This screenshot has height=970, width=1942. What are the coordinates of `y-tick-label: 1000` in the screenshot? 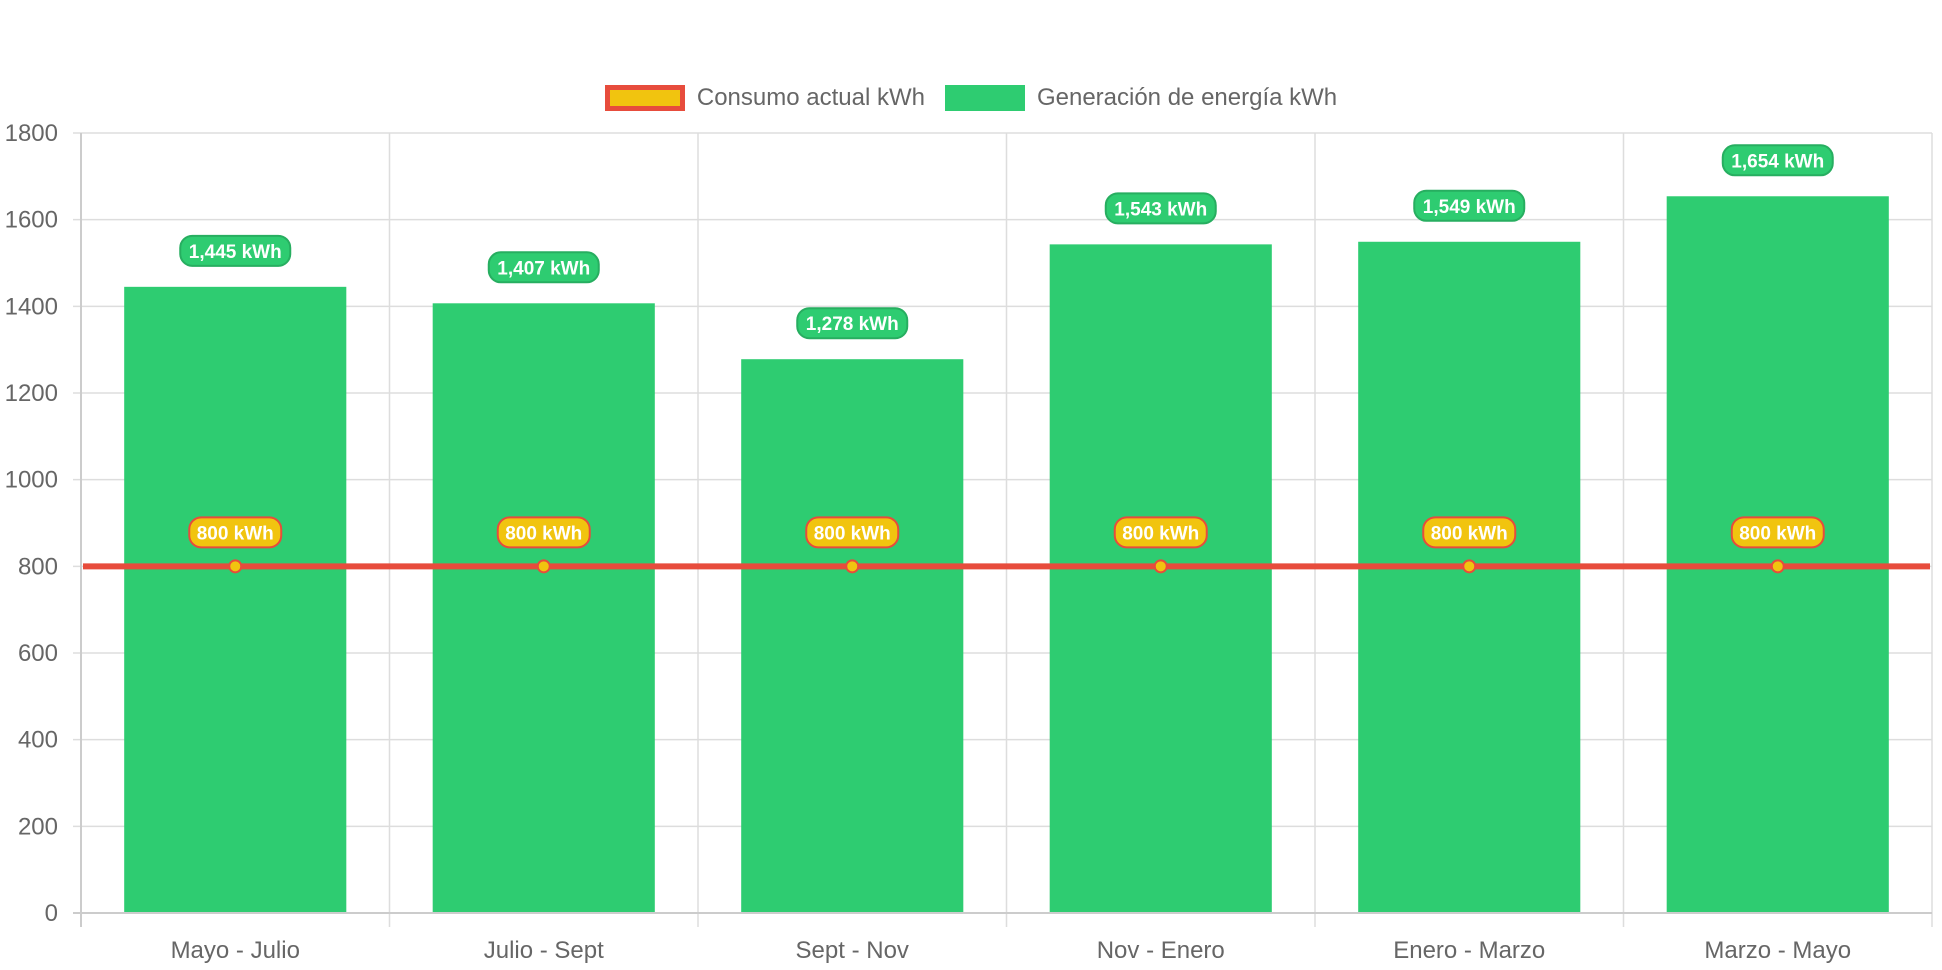 It's located at (31, 480).